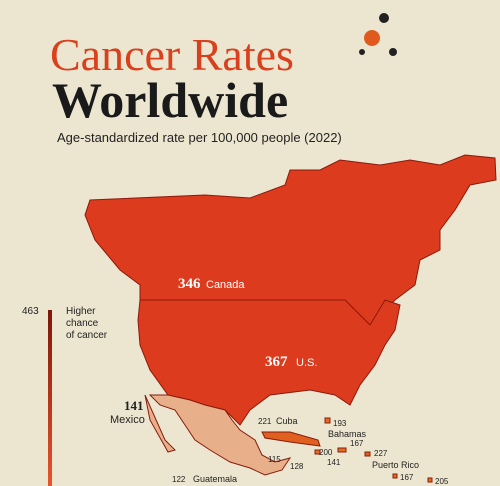 This screenshot has width=500, height=486. I want to click on legend-label: Higher, so click(81, 311).